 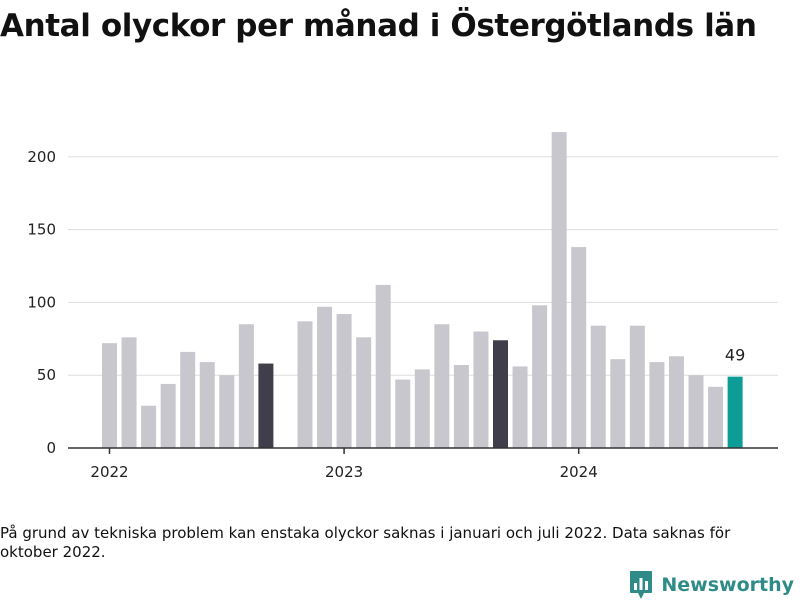 What do you see at coordinates (41, 230) in the screenshot?
I see `y-tick-label: 150` at bounding box center [41, 230].